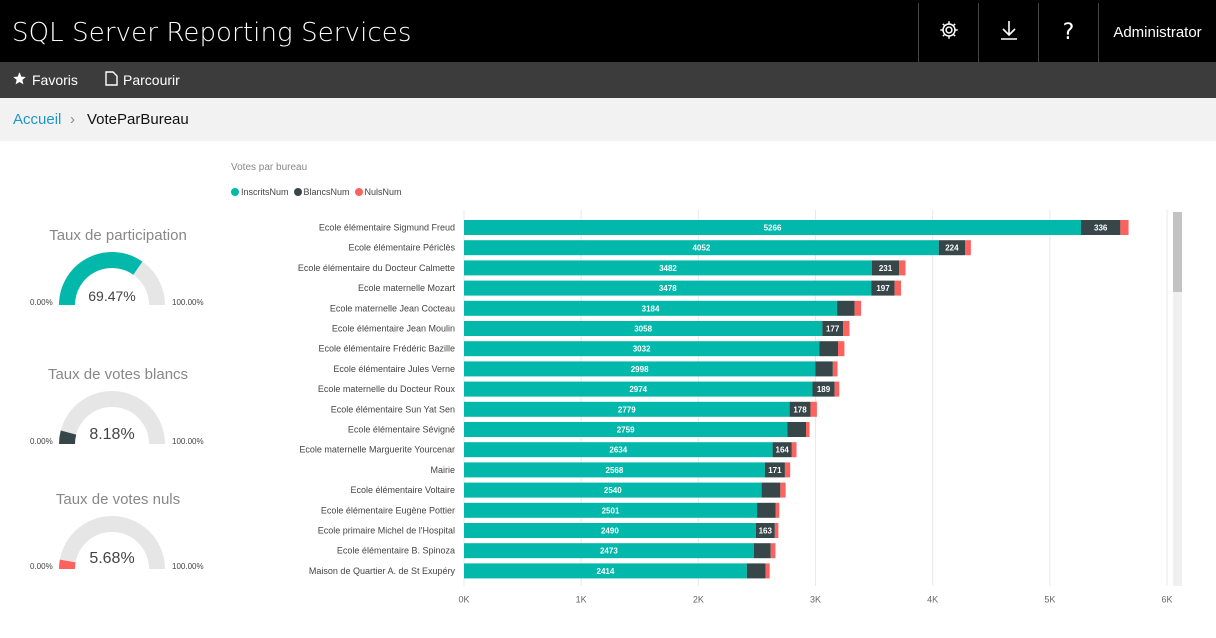 This screenshot has height=638, width=1216. Describe the element at coordinates (387, 228) in the screenshot. I see `y-category-label: Ecole élémentaire Sigmund Freud` at that location.